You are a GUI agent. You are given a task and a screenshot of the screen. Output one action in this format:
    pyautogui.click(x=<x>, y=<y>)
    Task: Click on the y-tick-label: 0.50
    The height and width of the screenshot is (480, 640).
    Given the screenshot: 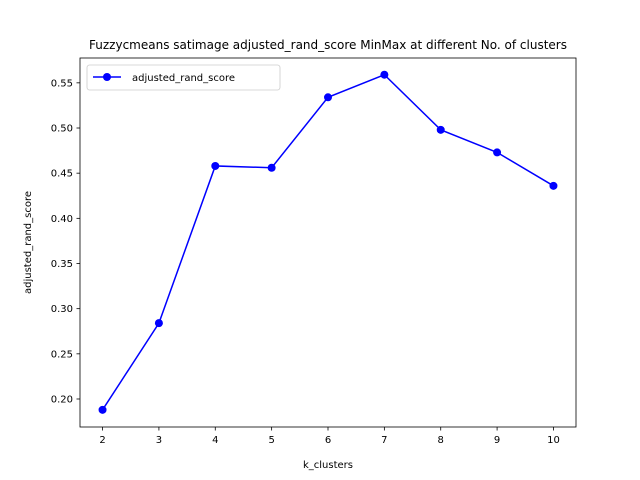 What is the action you would take?
    pyautogui.click(x=62, y=129)
    